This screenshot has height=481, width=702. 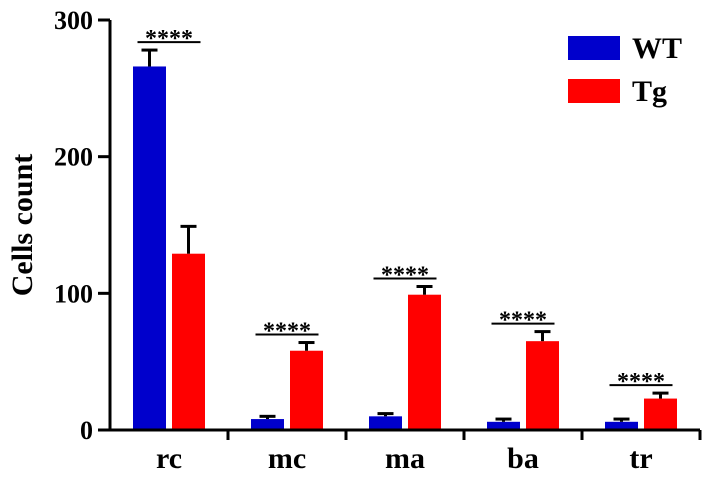 What do you see at coordinates (73, 20) in the screenshot?
I see `y-tick-label-300: 300` at bounding box center [73, 20].